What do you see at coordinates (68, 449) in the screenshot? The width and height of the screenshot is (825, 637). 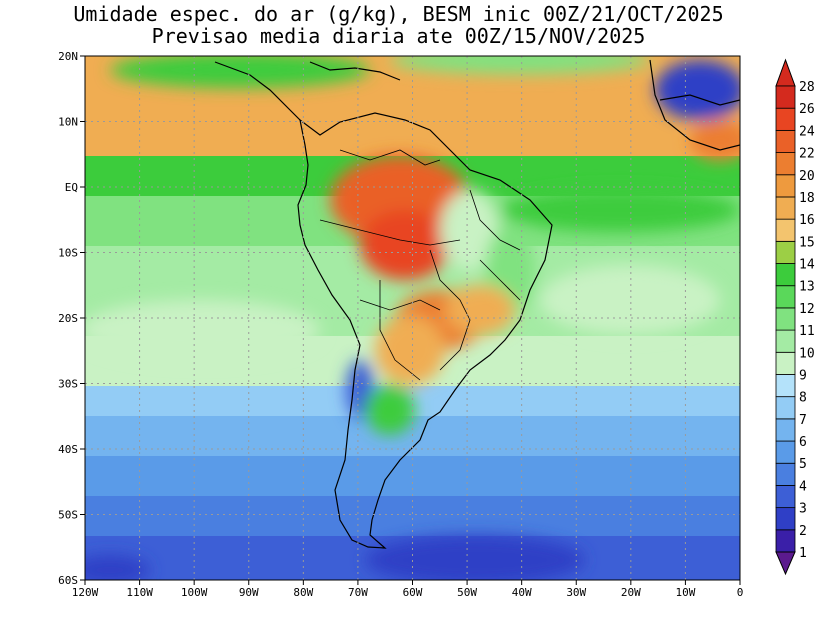 I see `lat-tick-label: 40S` at bounding box center [68, 449].